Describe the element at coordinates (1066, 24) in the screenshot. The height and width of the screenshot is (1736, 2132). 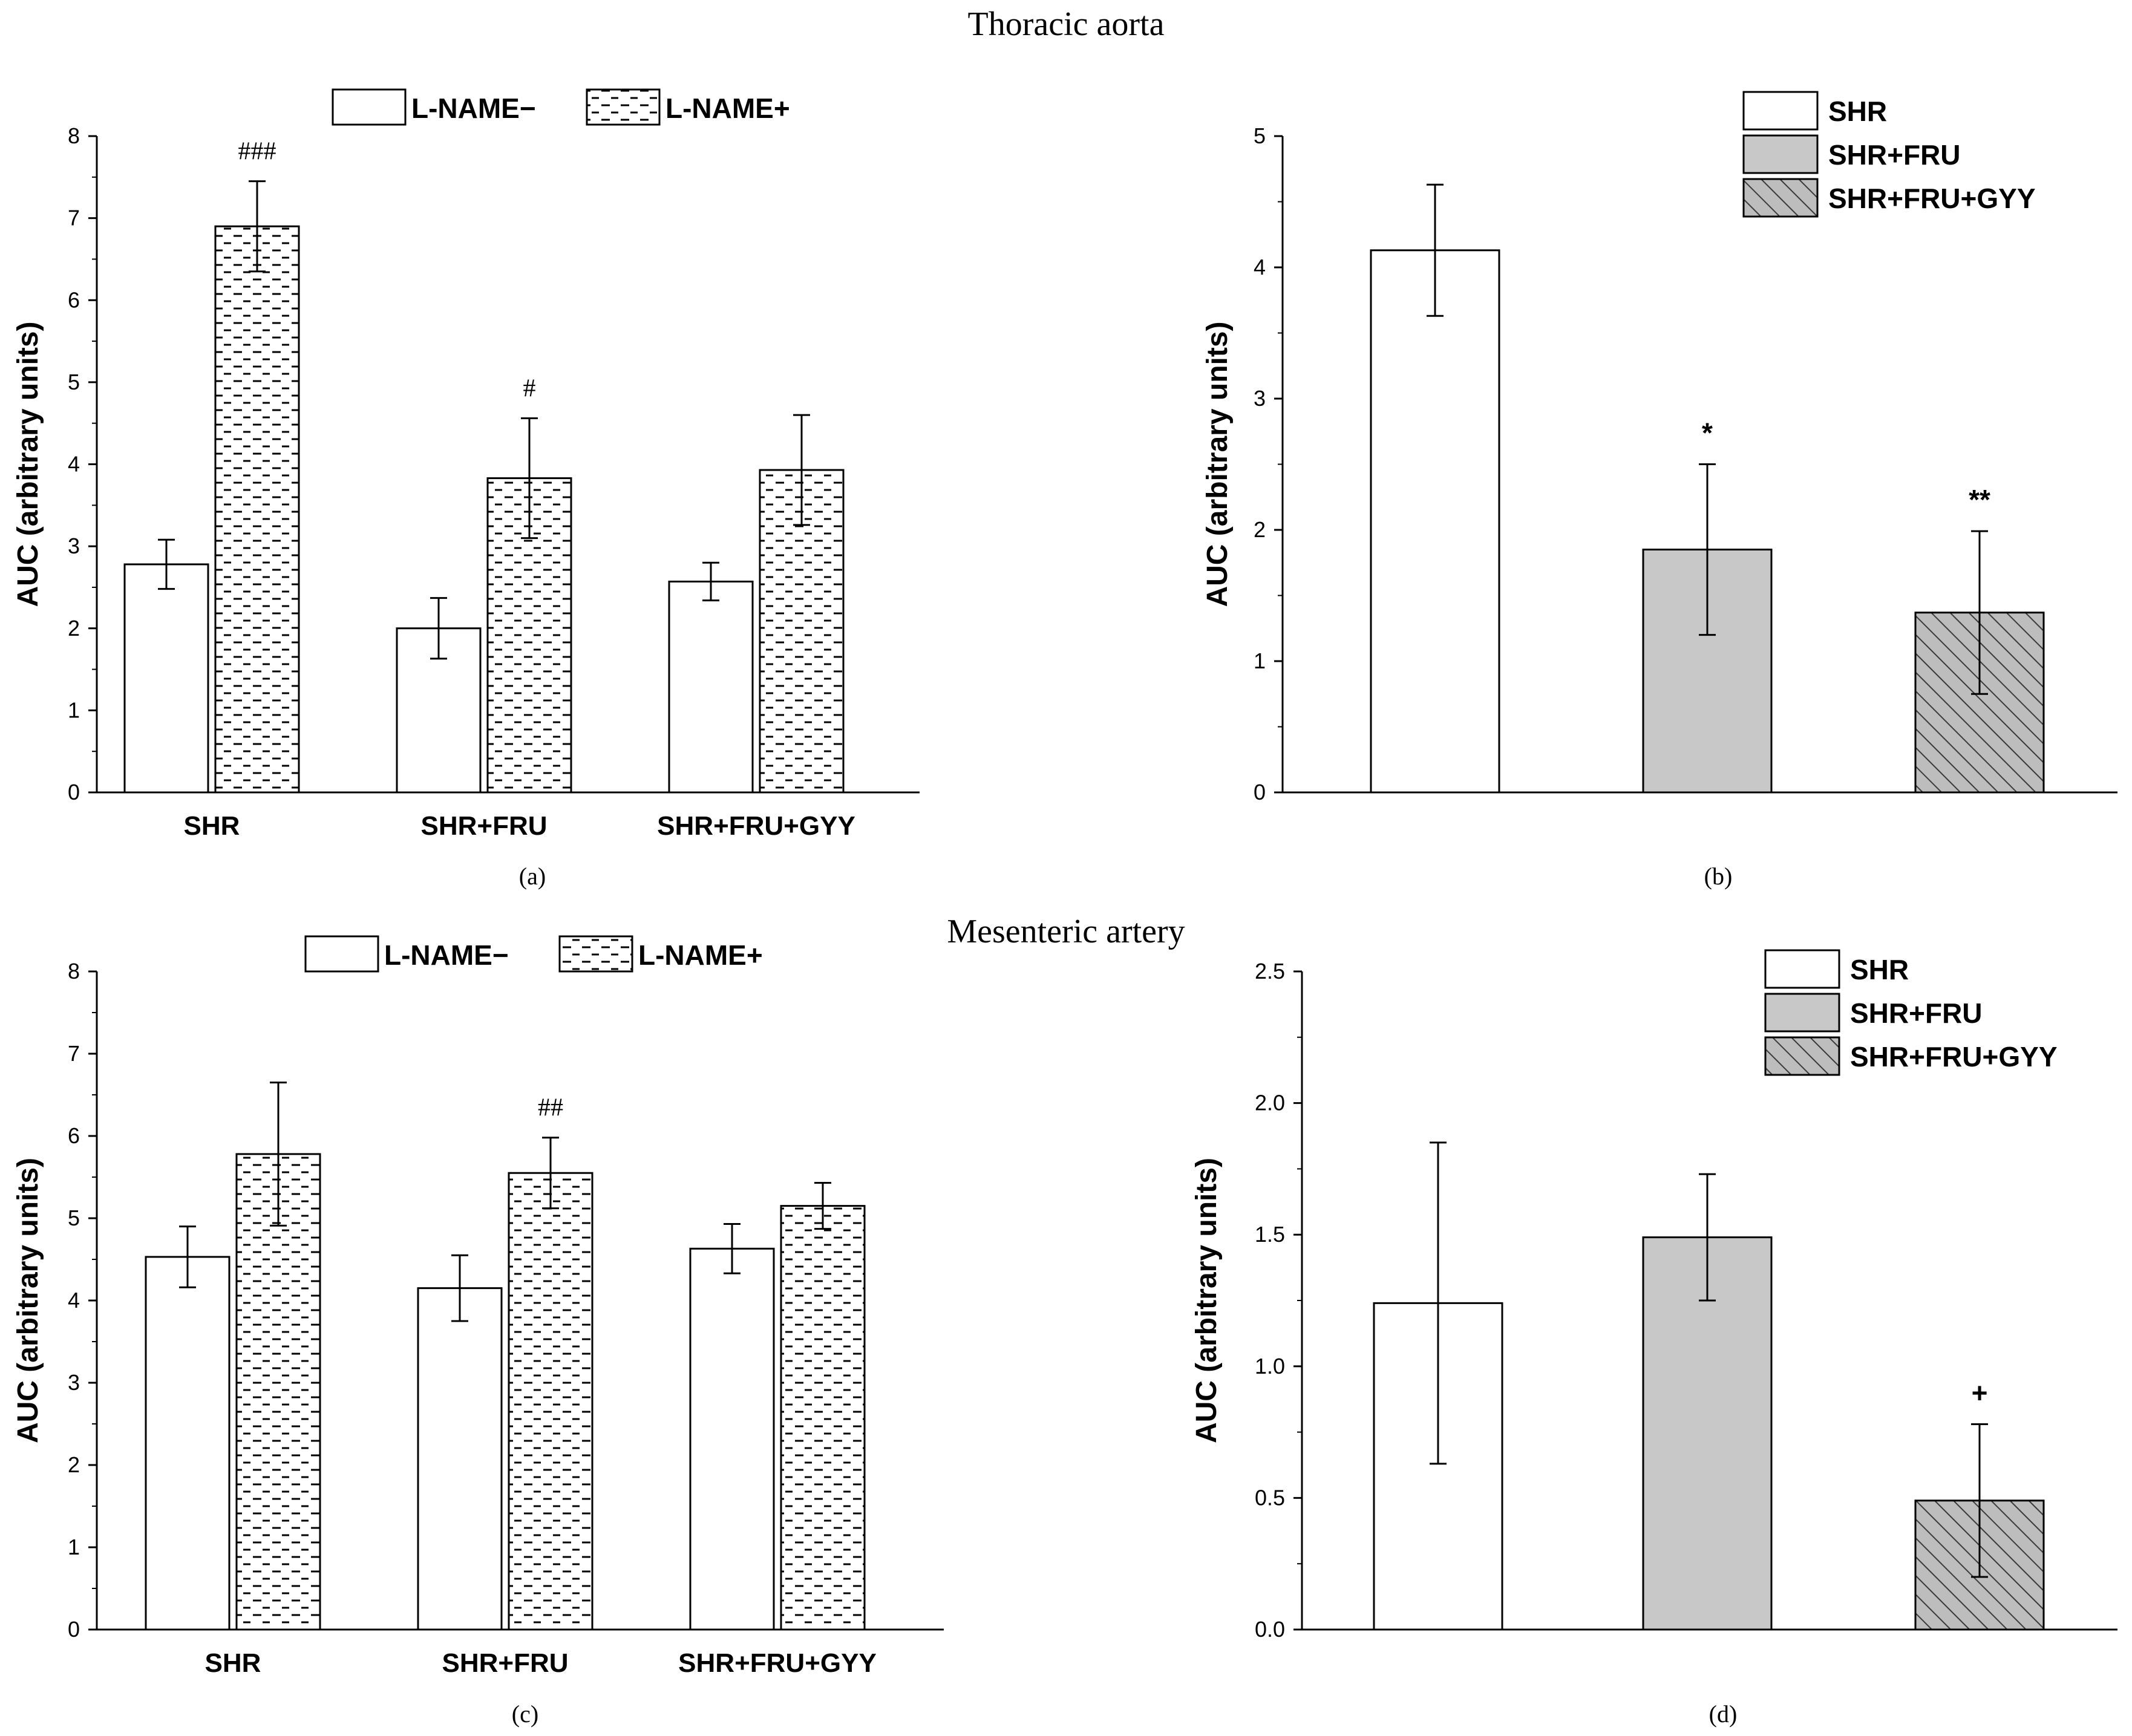
I see `section-title-thoracic-aorta: Thoracic aorta` at that location.